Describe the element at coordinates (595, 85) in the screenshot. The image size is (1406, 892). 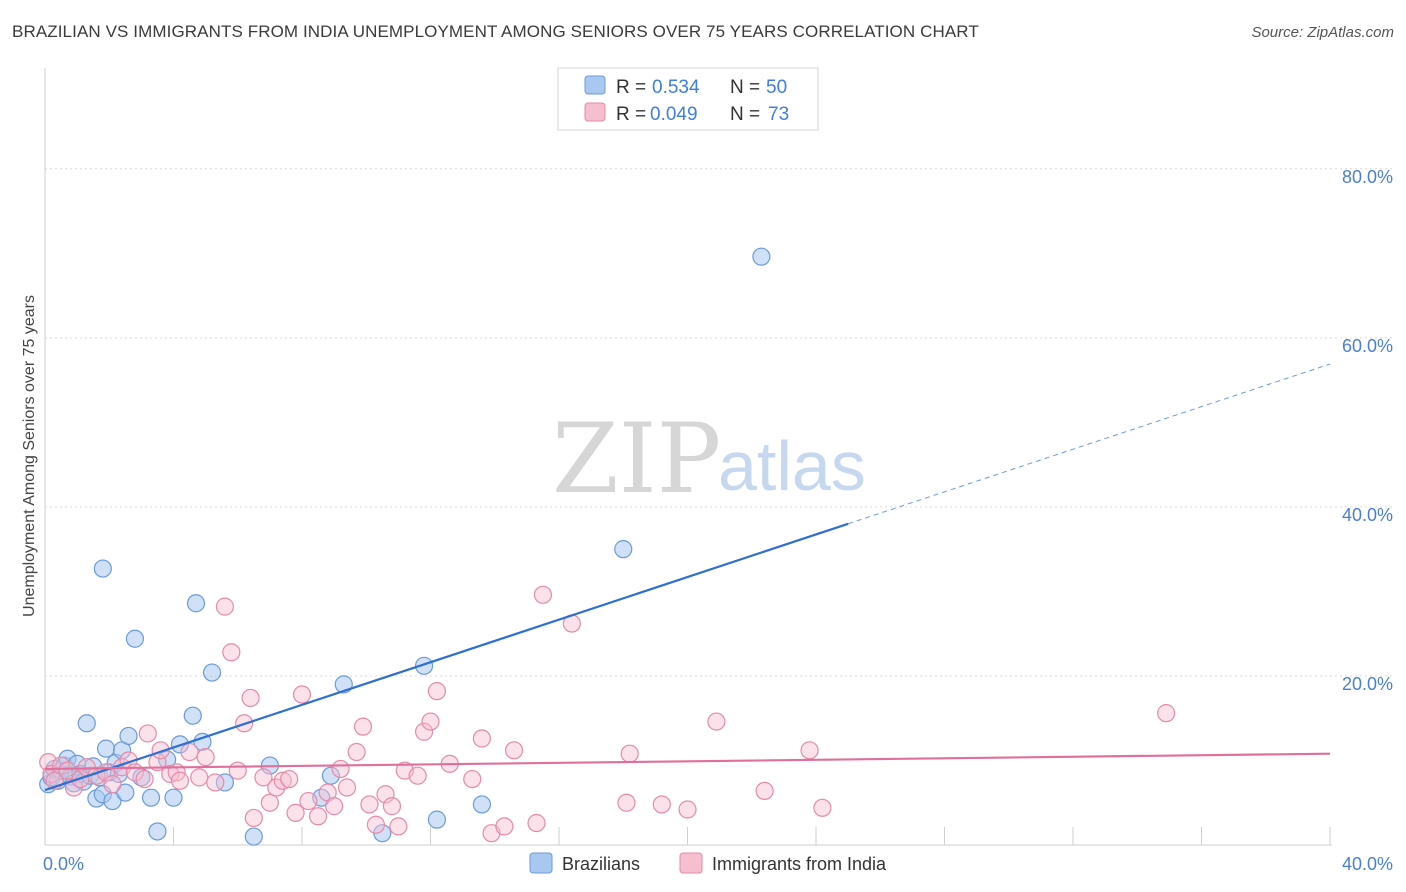
I see `legend-swatch-blue` at that location.